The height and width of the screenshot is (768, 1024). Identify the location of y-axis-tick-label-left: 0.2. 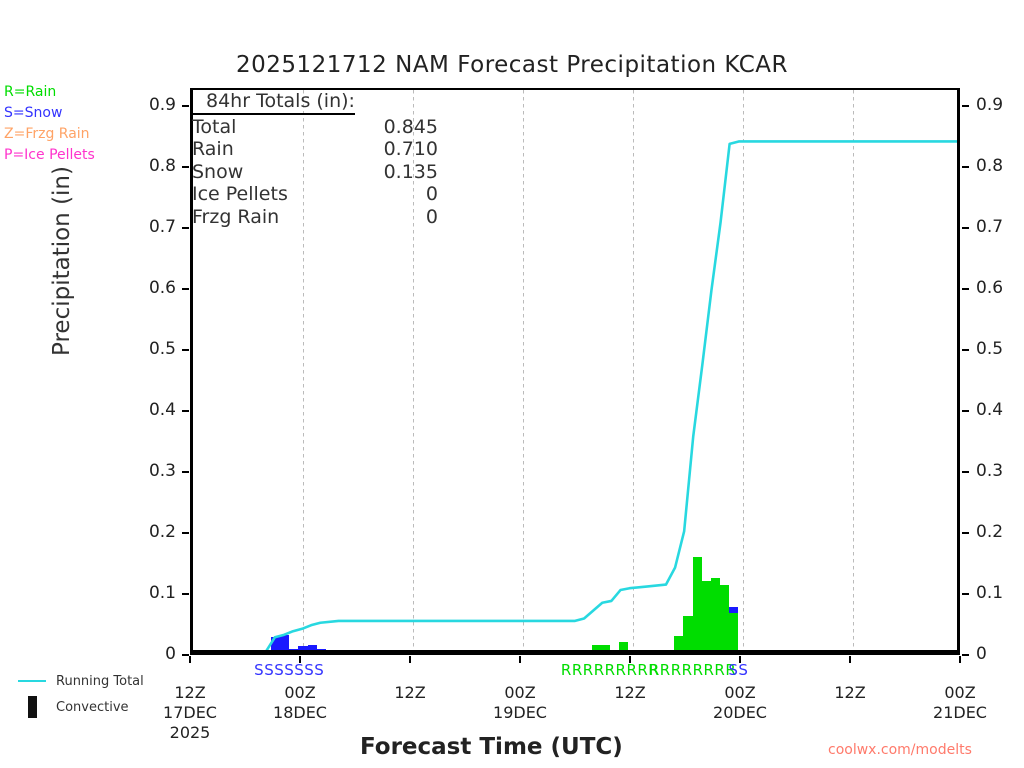
(162, 532).